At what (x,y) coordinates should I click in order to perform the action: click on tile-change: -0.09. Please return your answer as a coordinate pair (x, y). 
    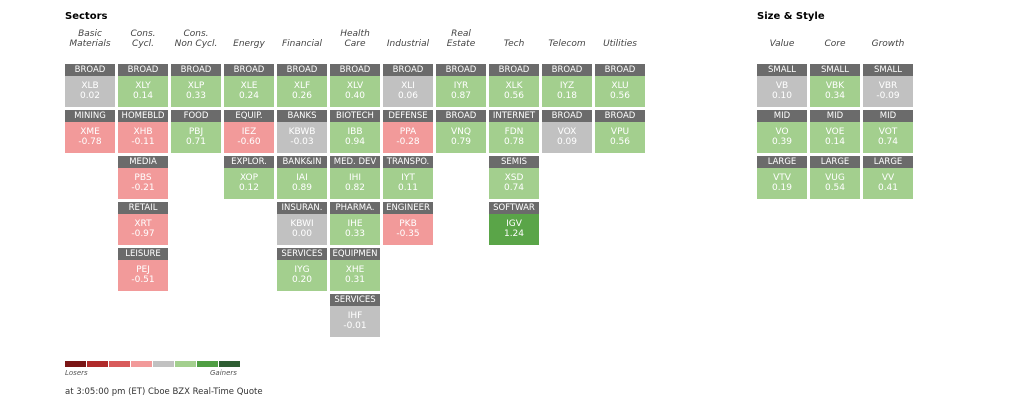
    Looking at the image, I should click on (888, 96).